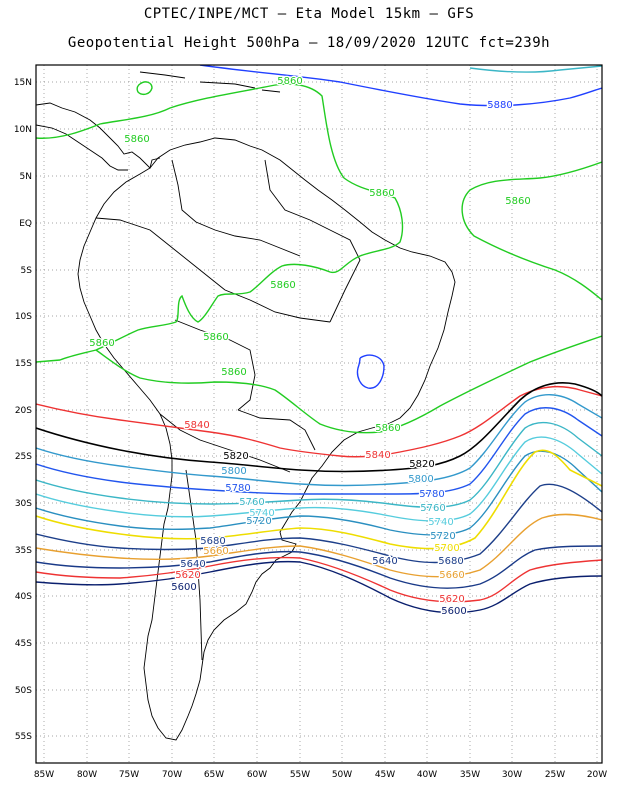  What do you see at coordinates (23, 364) in the screenshot?
I see `lat-tick-label: 15S` at bounding box center [23, 364].